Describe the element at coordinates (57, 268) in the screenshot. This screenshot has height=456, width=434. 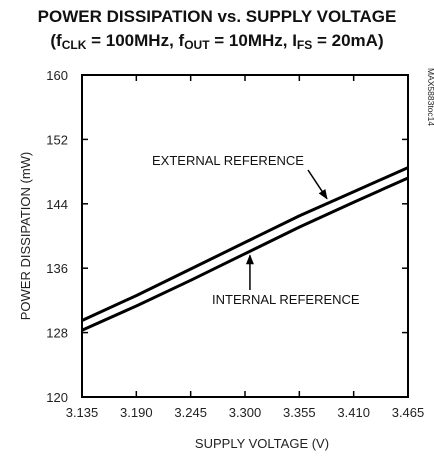
I see `y-tick-label: 136` at that location.